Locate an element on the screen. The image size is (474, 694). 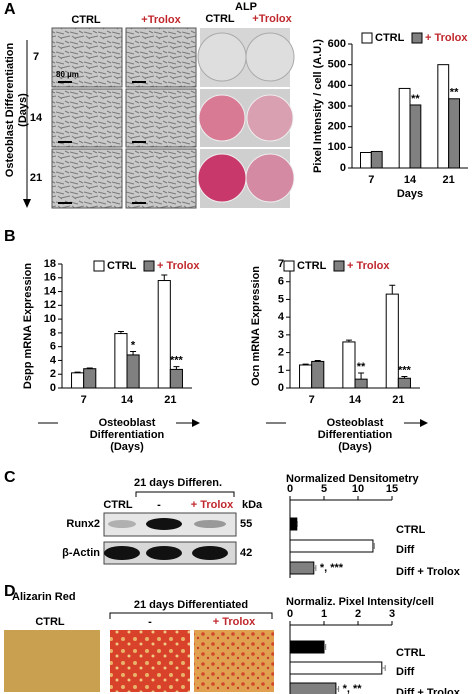
lane-label: + Trolox is located at coordinates (212, 505).